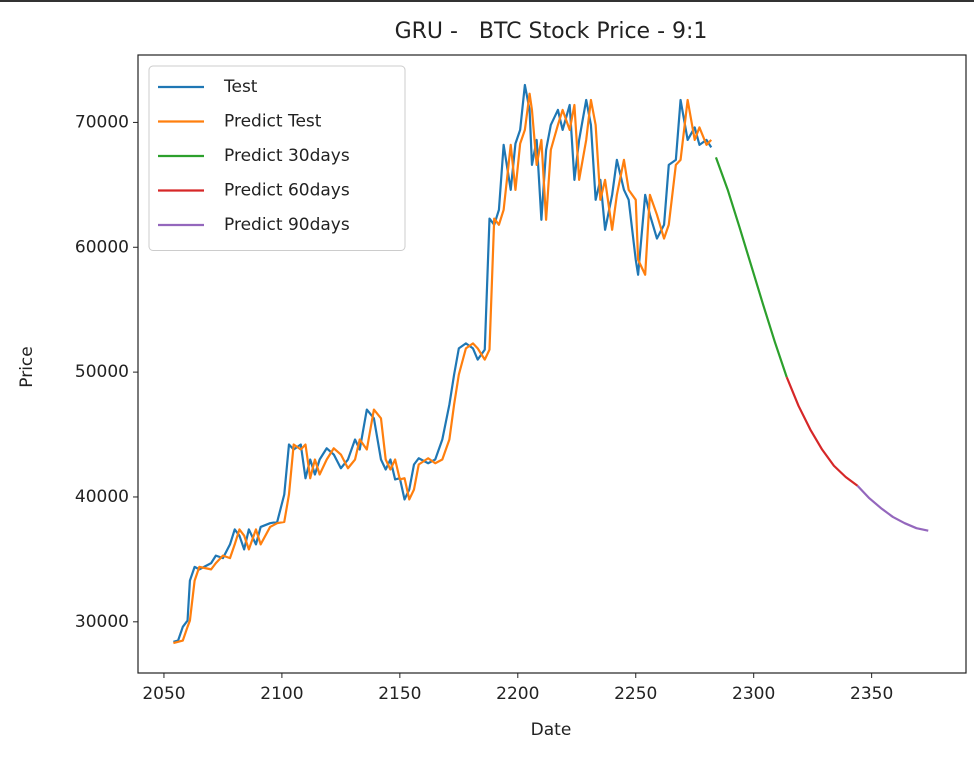 This screenshot has width=974, height=758. Describe the element at coordinates (27, 366) in the screenshot. I see `y-axis-label: Price` at that location.